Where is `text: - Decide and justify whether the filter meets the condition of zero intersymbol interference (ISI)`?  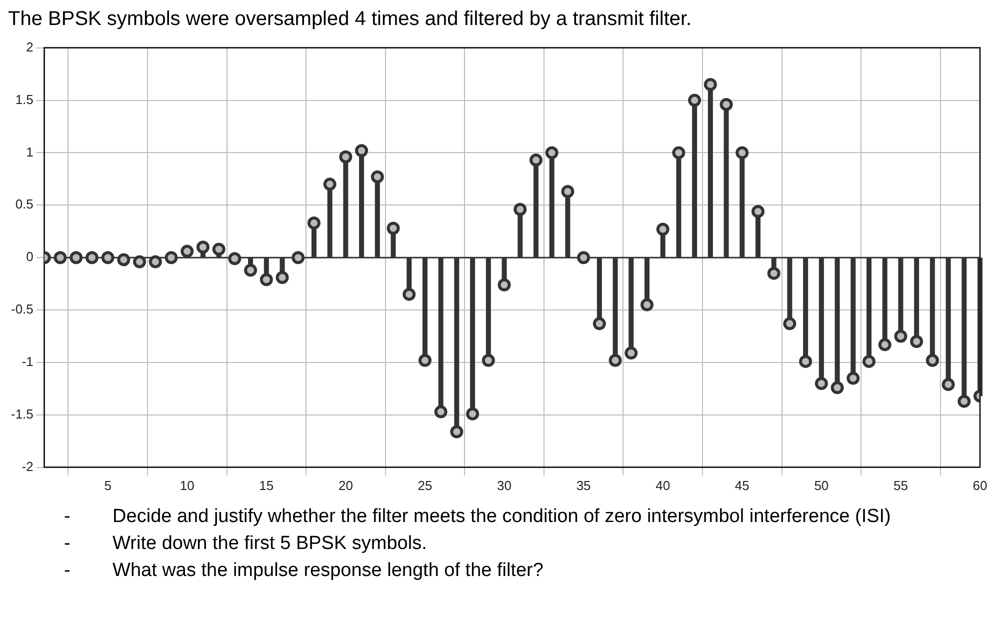 text: - Decide and justify whether the filter meets the condition of zero intersymbol interference (ISI) is located at coordinates (478, 517).